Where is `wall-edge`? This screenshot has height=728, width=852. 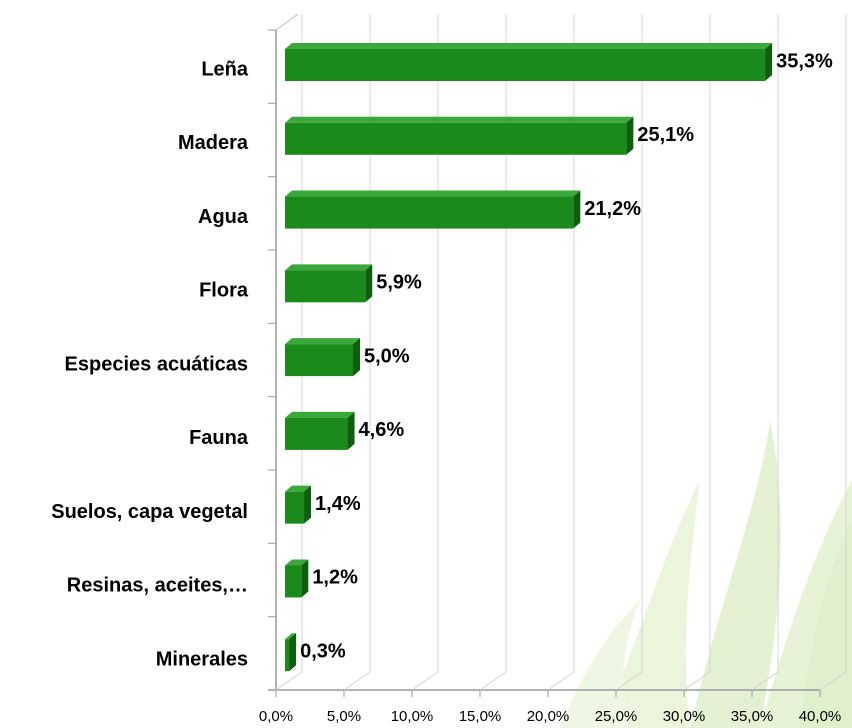
wall-edge is located at coordinates (287, 22).